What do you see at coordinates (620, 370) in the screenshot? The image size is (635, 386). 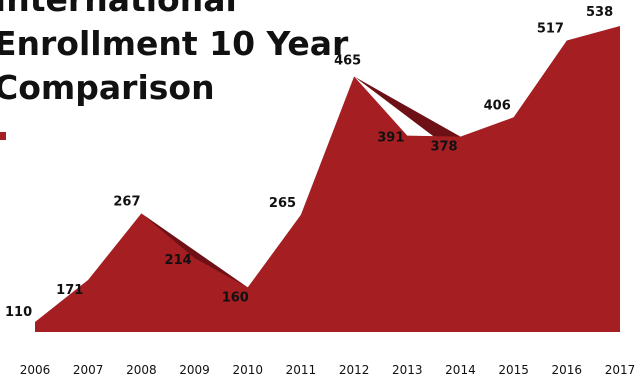 I see `x-tick-2017: 2017` at bounding box center [620, 370].